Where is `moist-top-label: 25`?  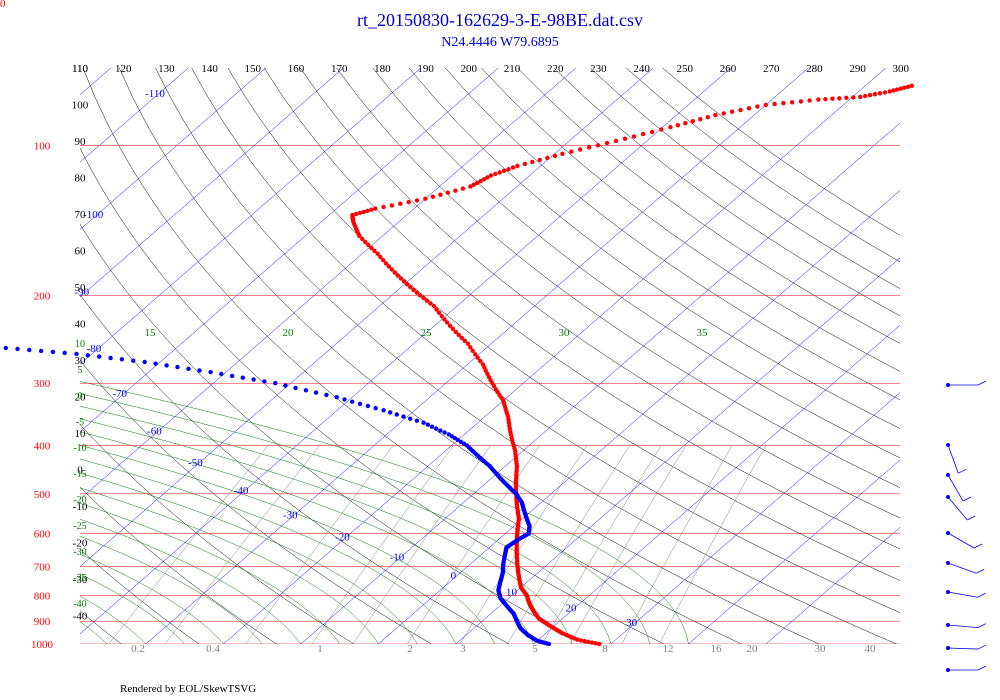
moist-top-label: 25 is located at coordinates (427, 333).